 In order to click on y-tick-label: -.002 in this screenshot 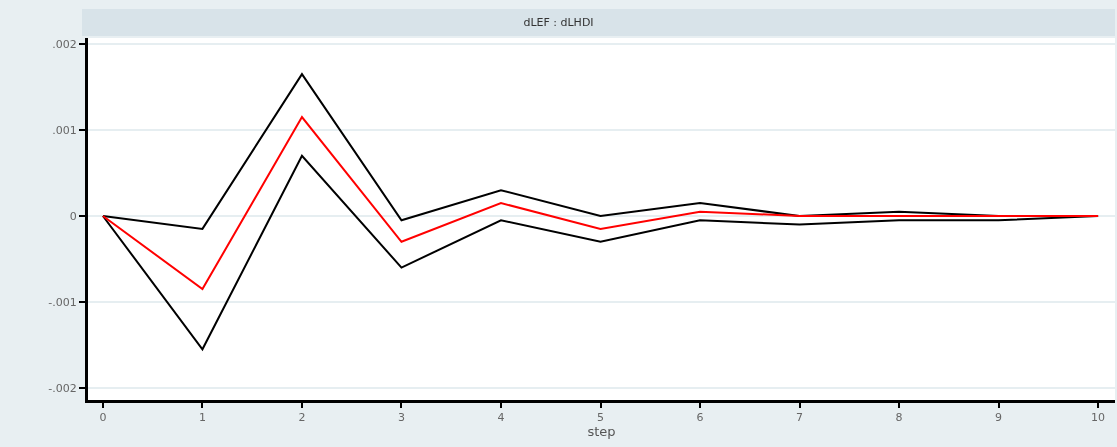, I will do `click(62, 388)`.